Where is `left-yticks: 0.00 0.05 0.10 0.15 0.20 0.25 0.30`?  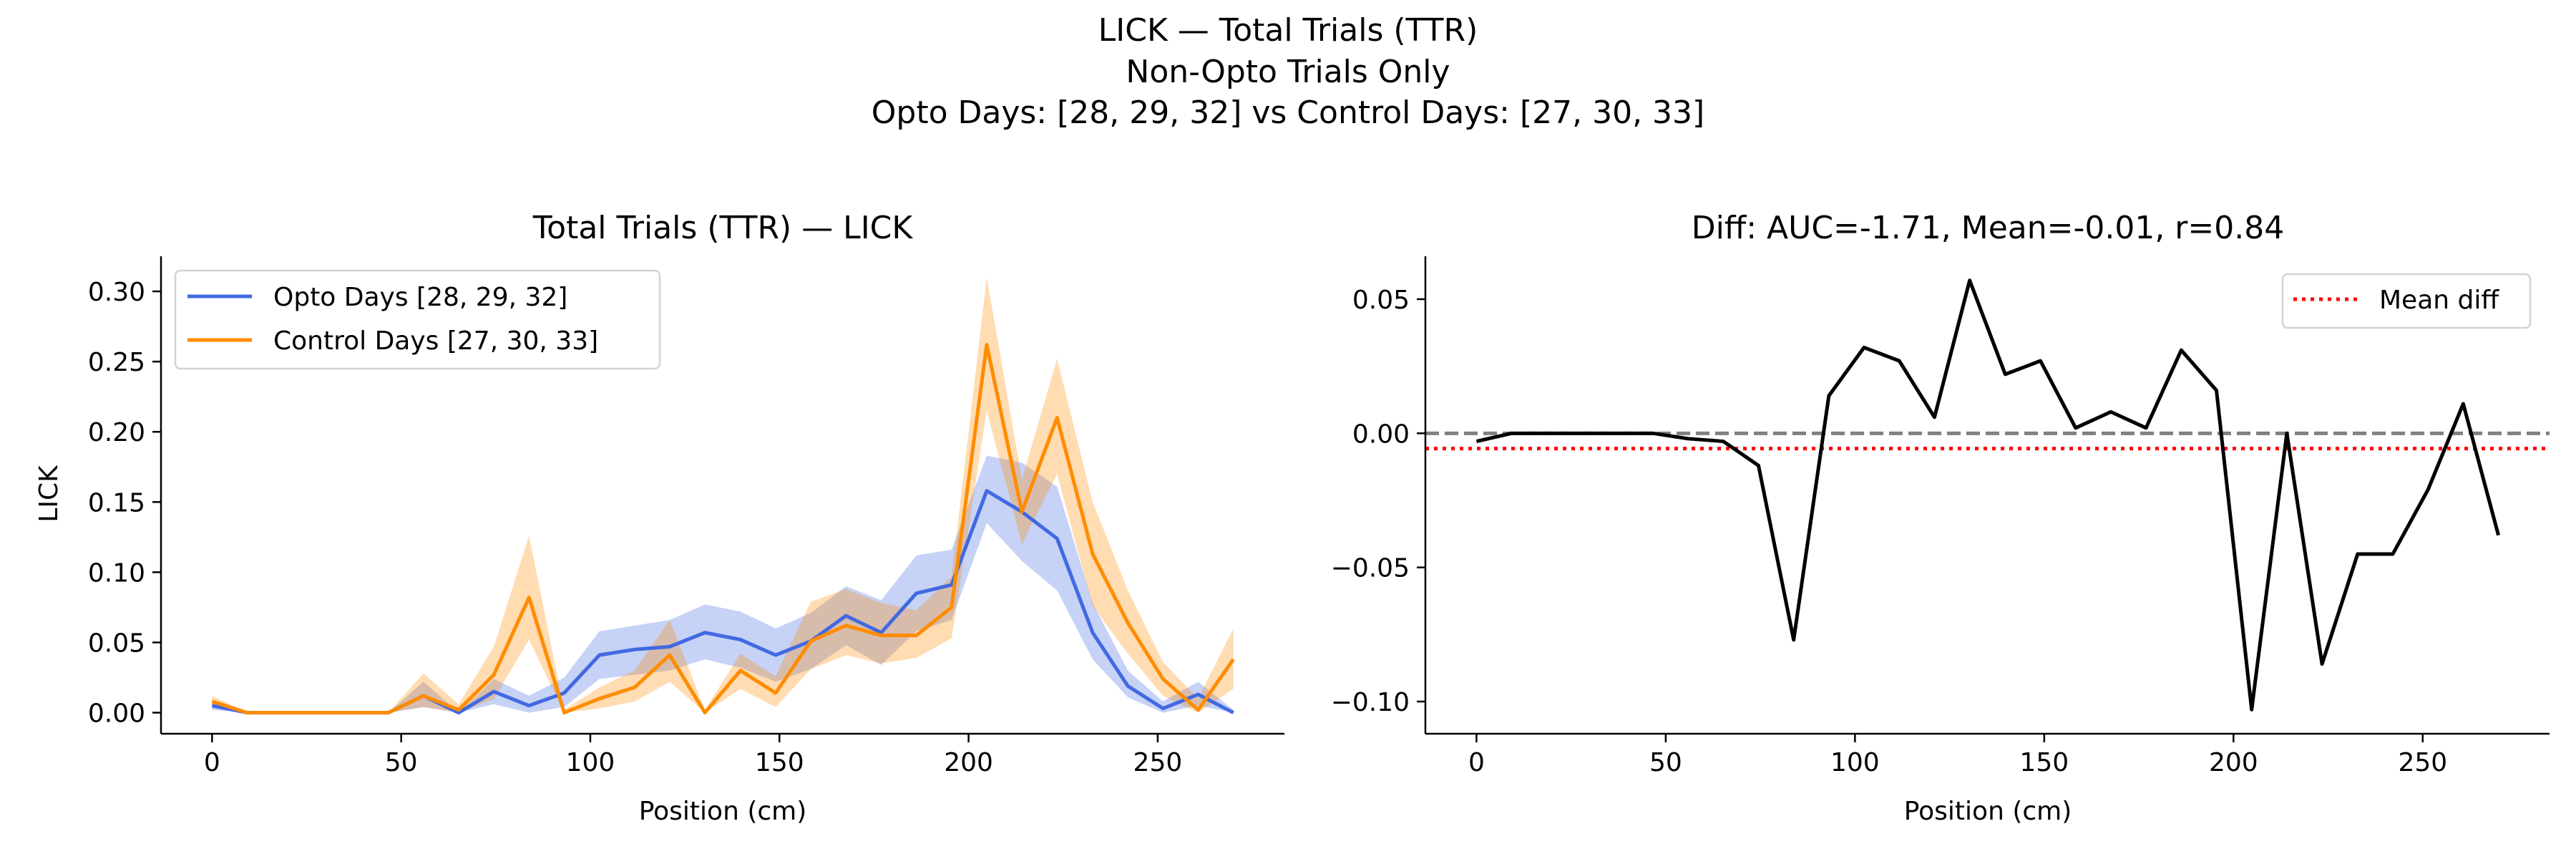 left-yticks: 0.00 0.05 0.10 0.15 0.20 0.25 0.30 is located at coordinates (124, 503).